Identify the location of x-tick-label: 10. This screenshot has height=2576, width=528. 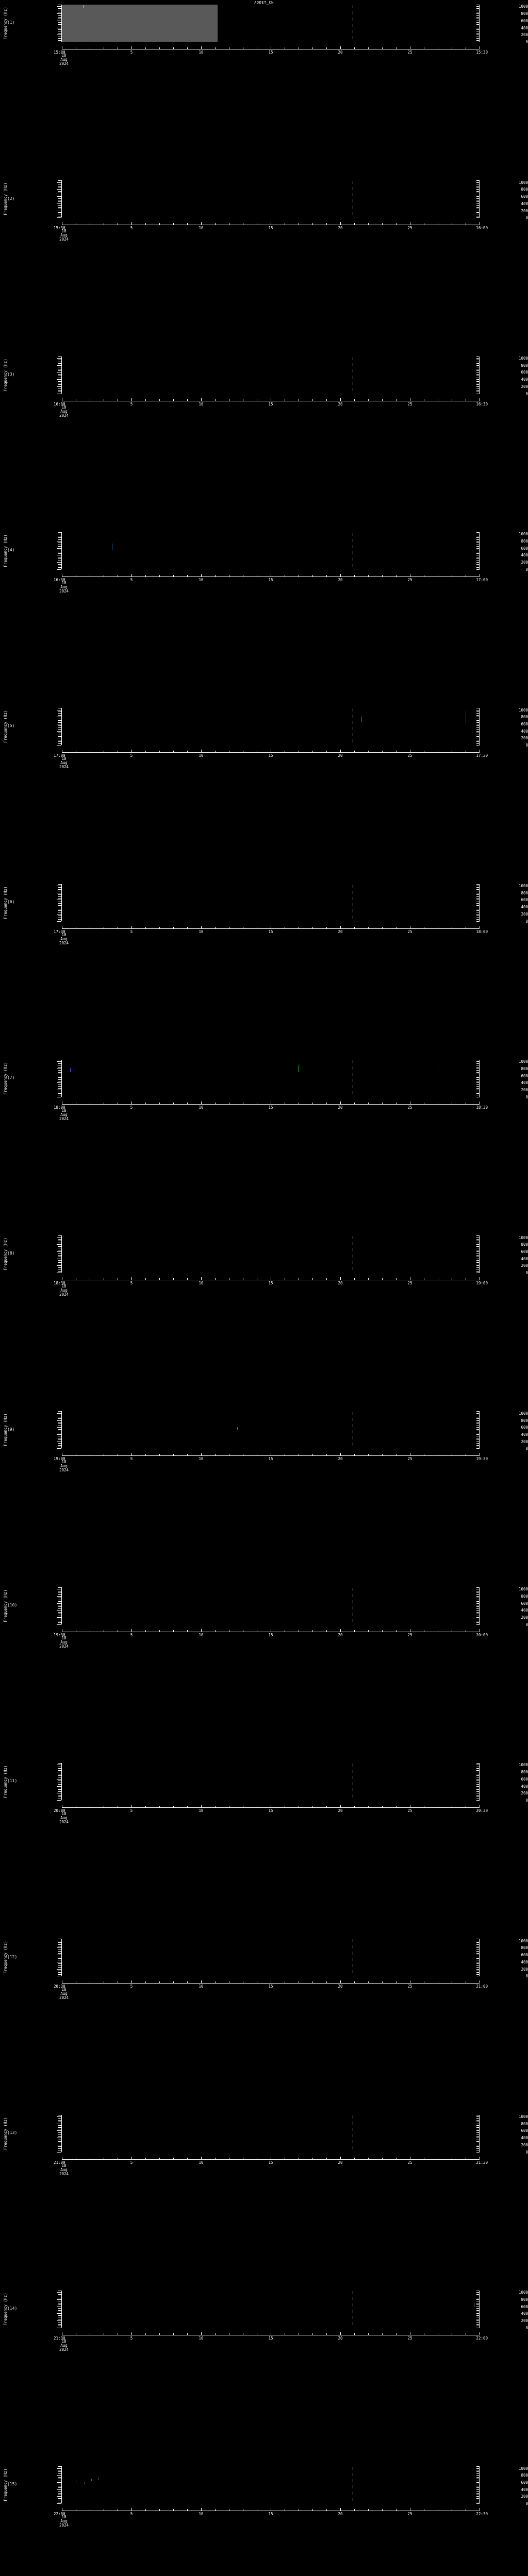
(201, 2338).